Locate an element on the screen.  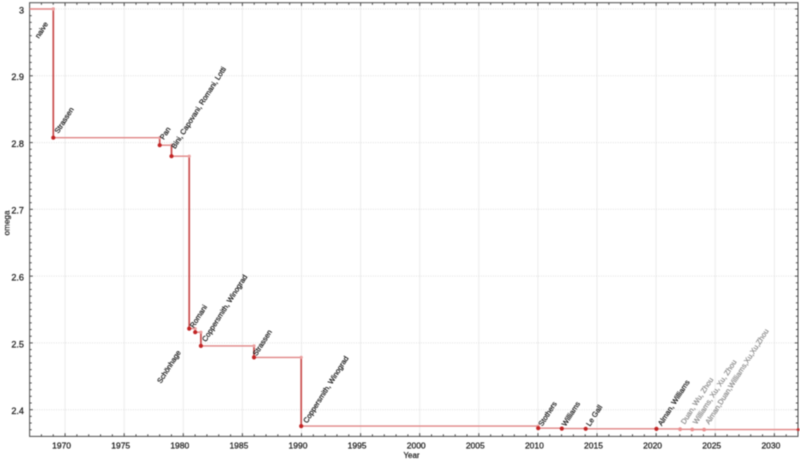
svg-text: 2015 is located at coordinates (593, 445).